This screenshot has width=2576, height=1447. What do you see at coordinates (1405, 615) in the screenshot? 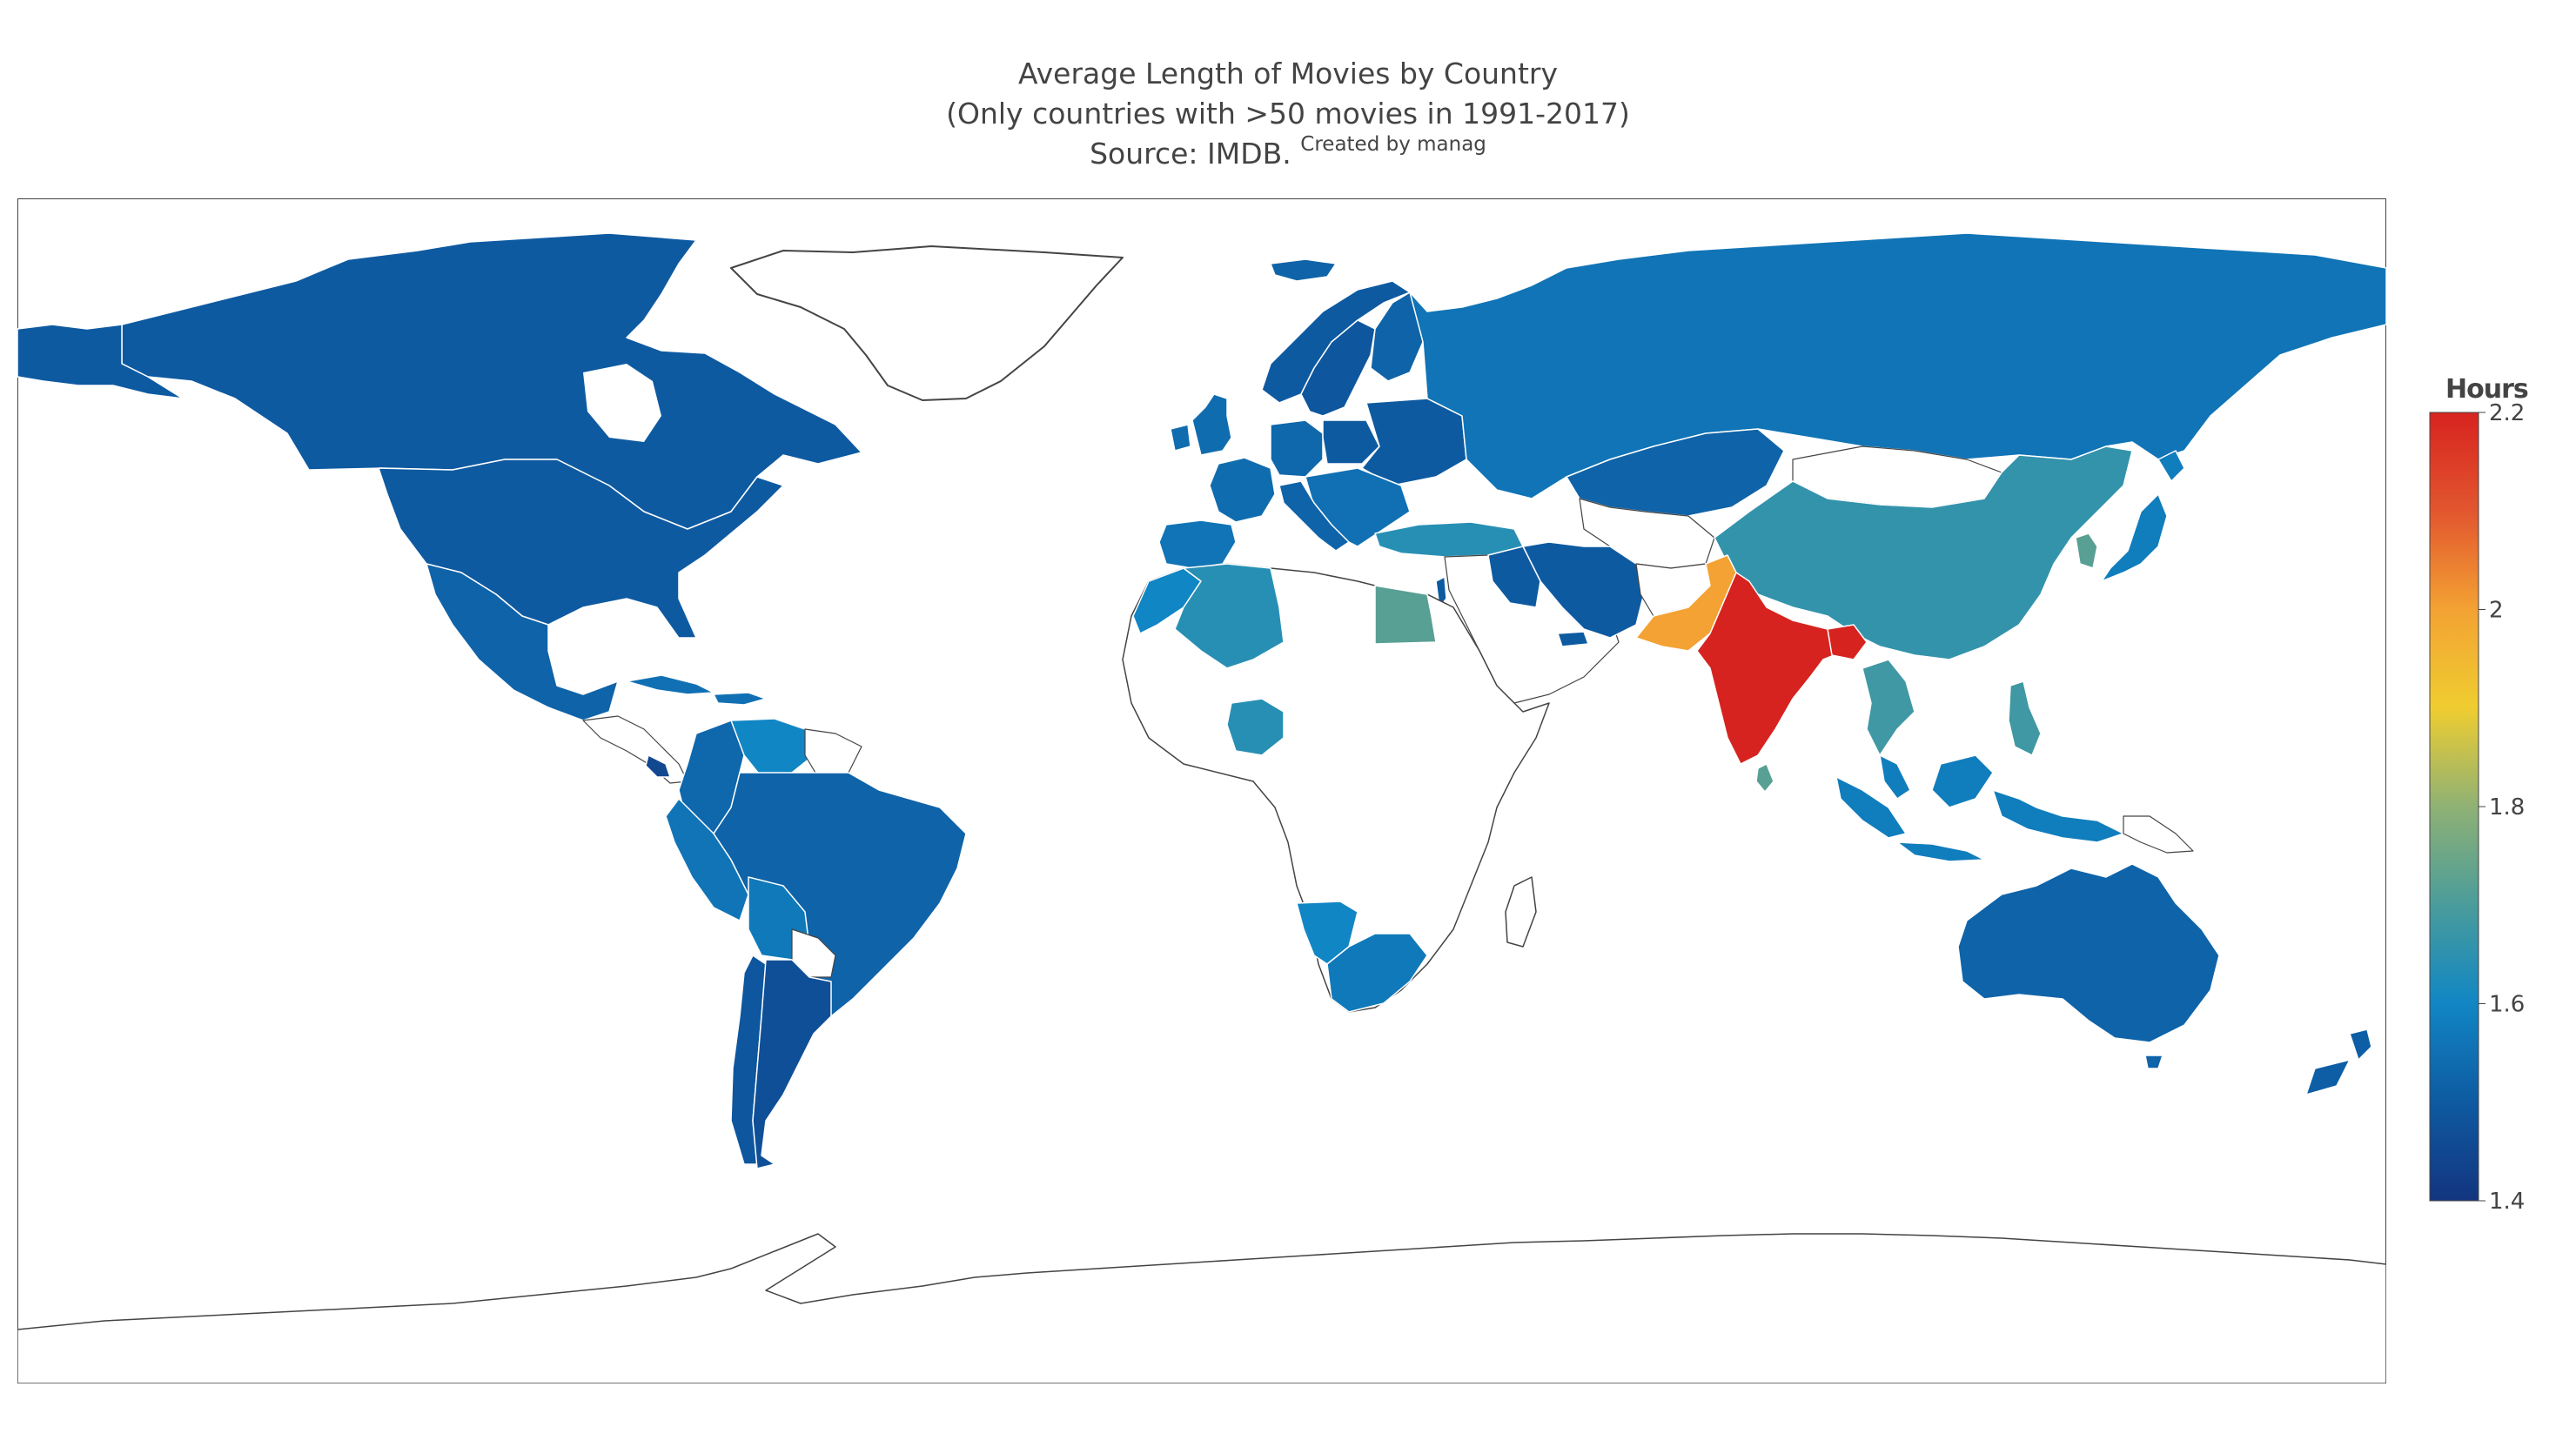
I see `country-egypt` at bounding box center [1405, 615].